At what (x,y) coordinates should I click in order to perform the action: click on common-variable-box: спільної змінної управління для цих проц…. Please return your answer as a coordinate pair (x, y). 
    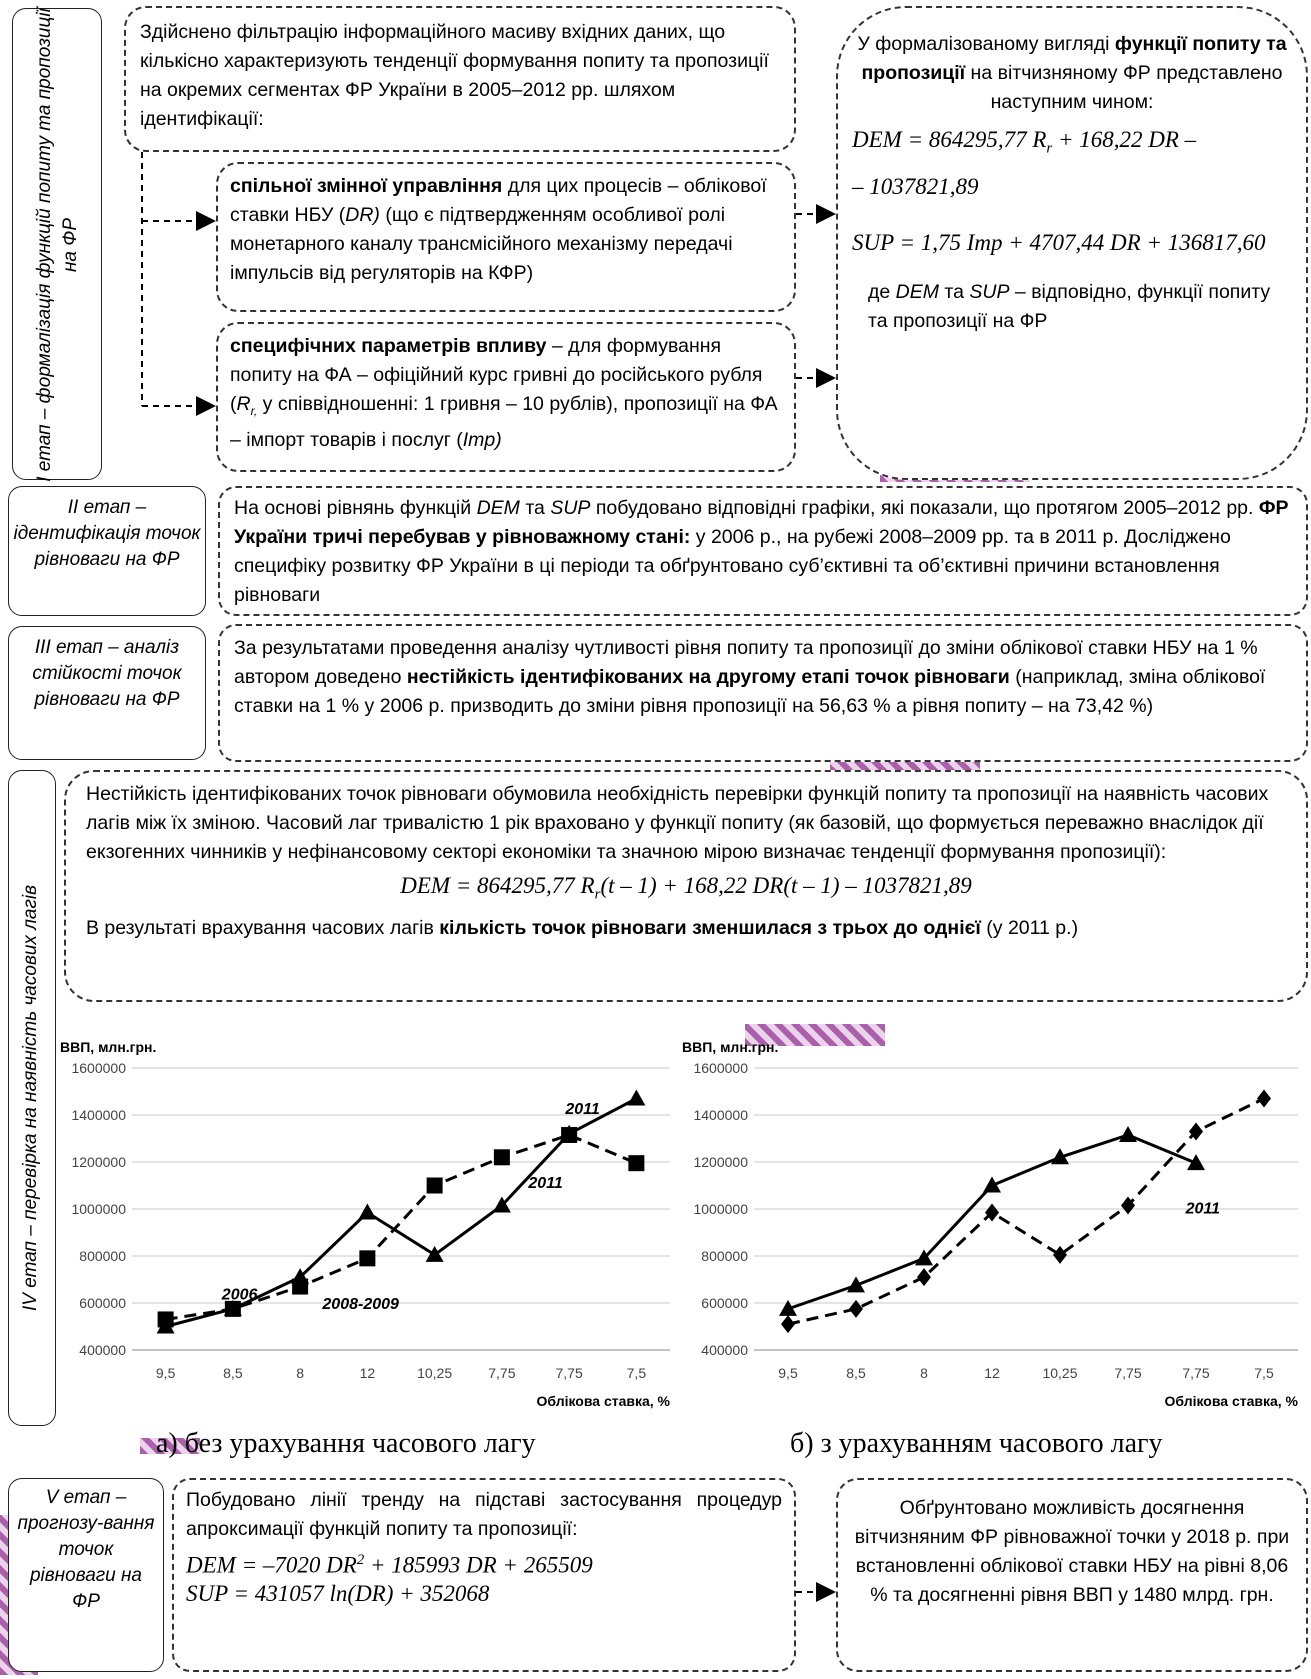
    Looking at the image, I should click on (506, 237).